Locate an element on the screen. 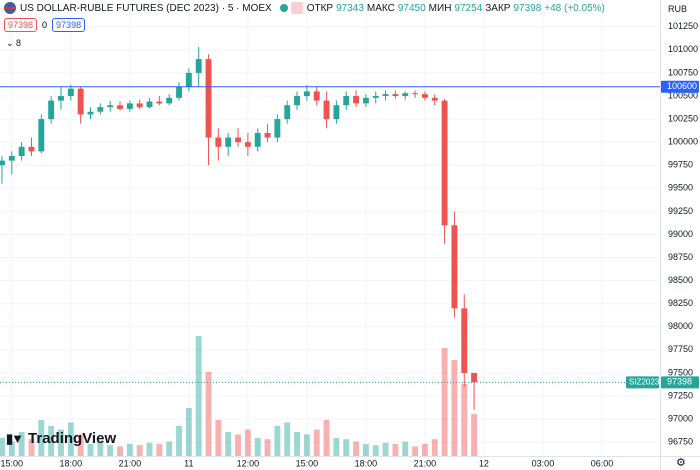 This screenshot has width=700, height=470. open-label: ОТКР is located at coordinates (320, 8).